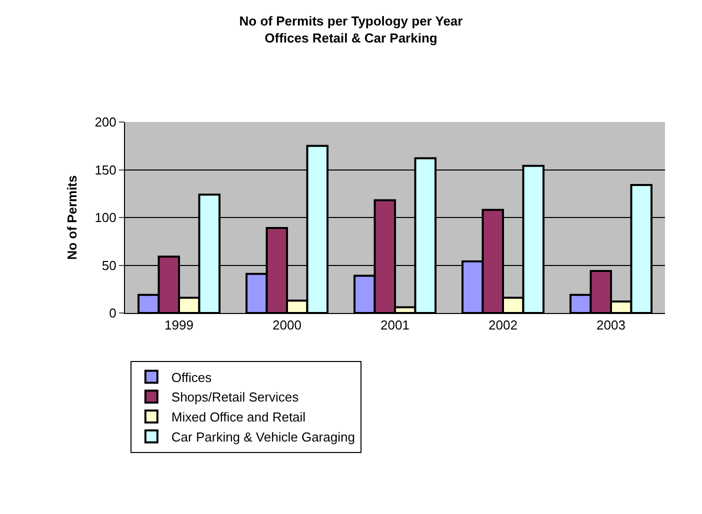 This screenshot has width=702, height=514. I want to click on x-tick-label: 2002, so click(503, 325).